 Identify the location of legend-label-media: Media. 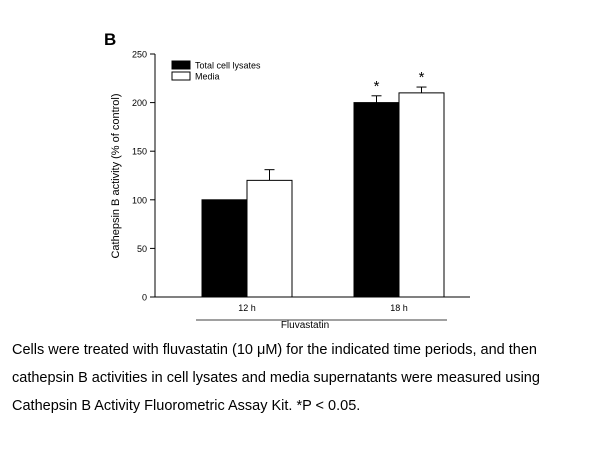
(207, 77).